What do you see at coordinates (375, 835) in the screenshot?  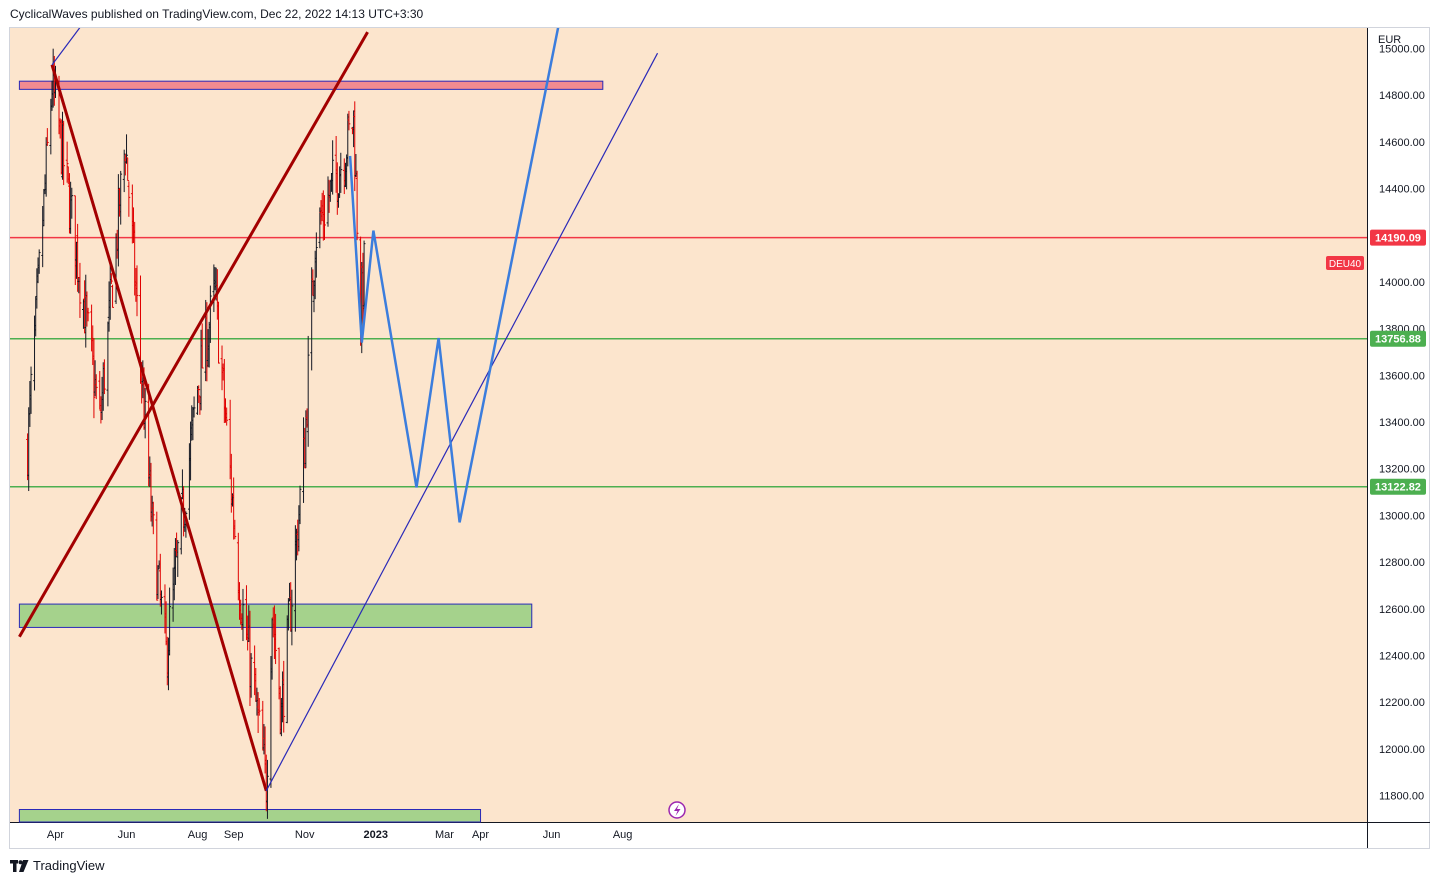 I see `x-tick-label: 2023` at bounding box center [375, 835].